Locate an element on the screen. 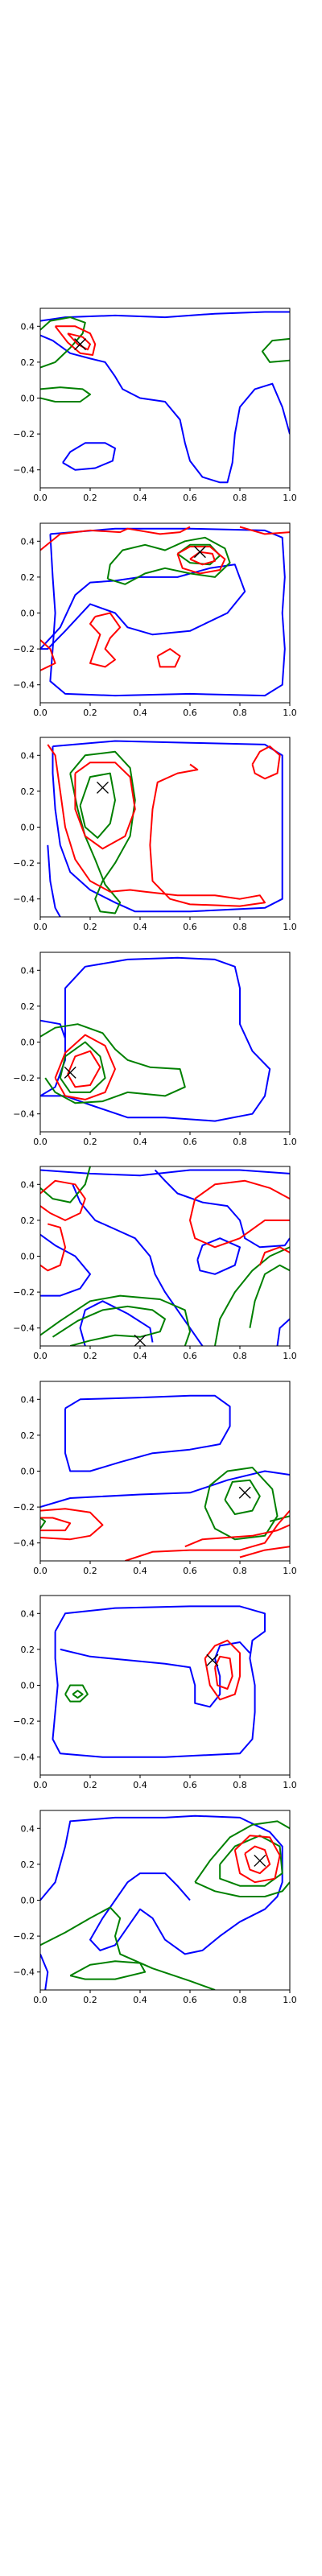 This screenshot has width=322, height=2576. contour-panel-4: 0.0 0.2 0.4 0.6 0.8 1.0 0.4 0.2 0.0 −0.2 −0.4 is located at coordinates (155, 1049).